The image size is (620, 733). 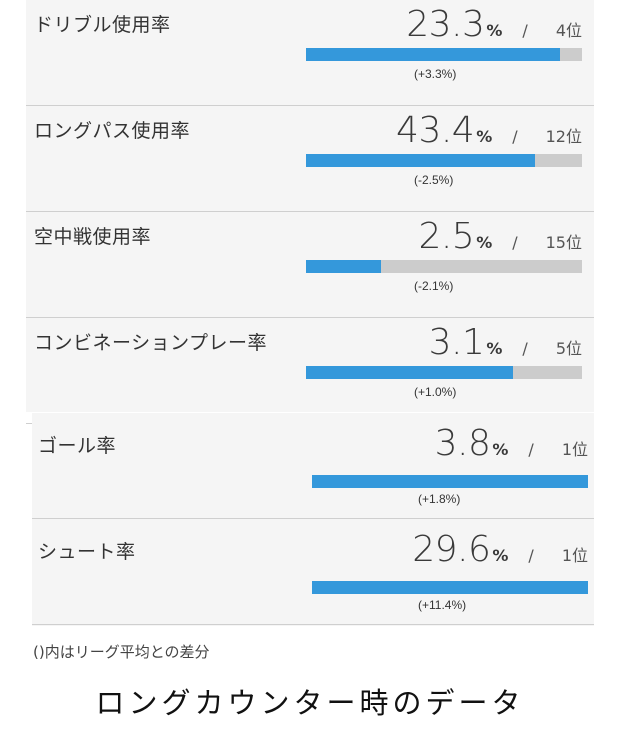 I want to click on stat-diff: (+11.4%), so click(x=442, y=605).